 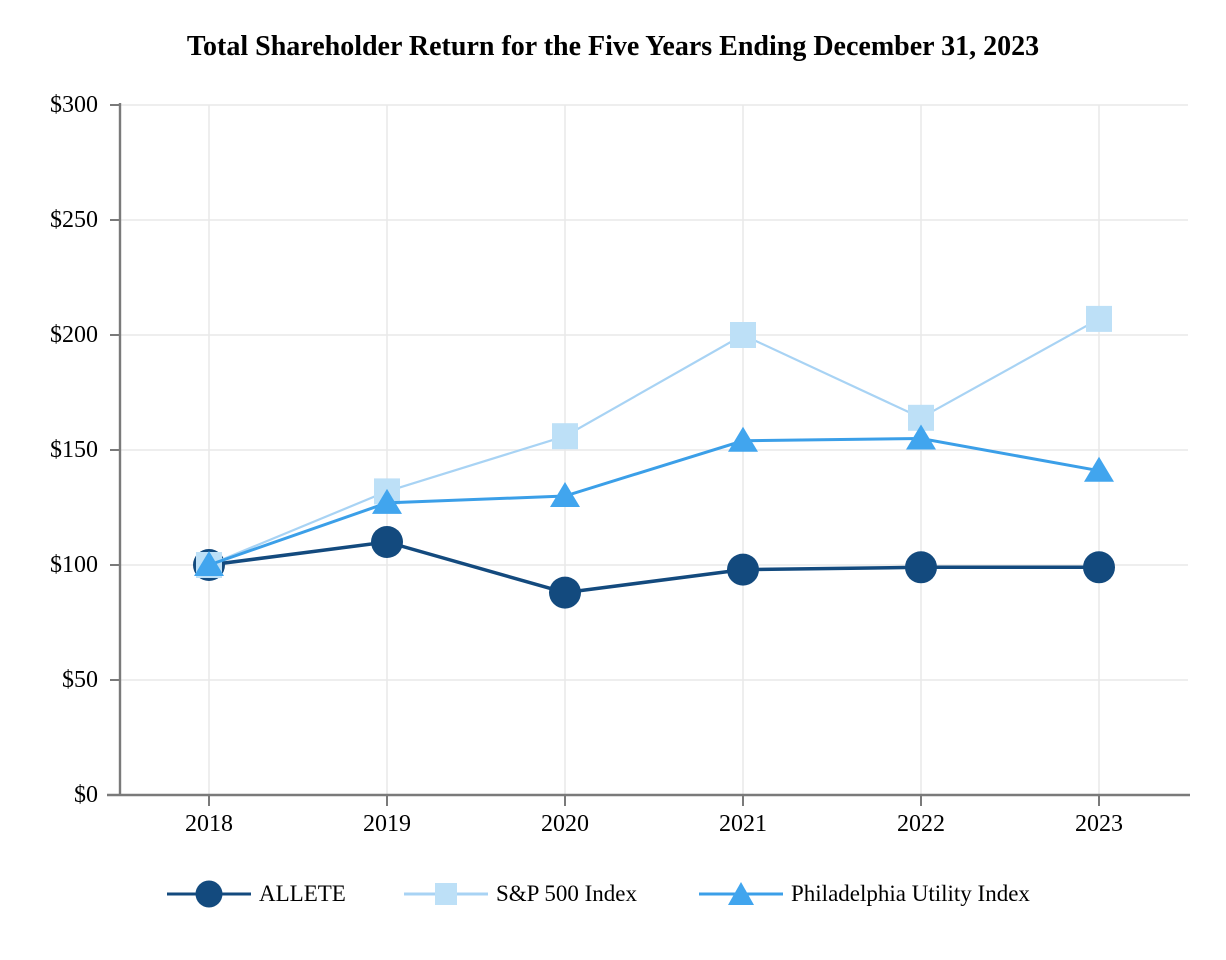 What do you see at coordinates (910, 893) in the screenshot?
I see `legend-label-philadelphia-utility: Philadelphia Utility Index` at bounding box center [910, 893].